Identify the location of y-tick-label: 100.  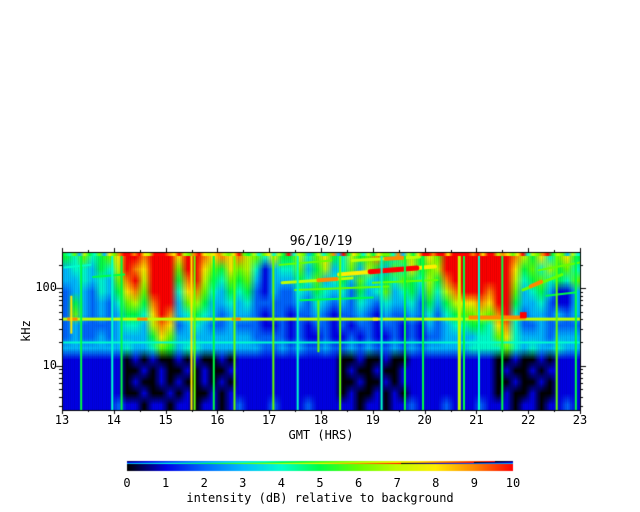
(46, 287).